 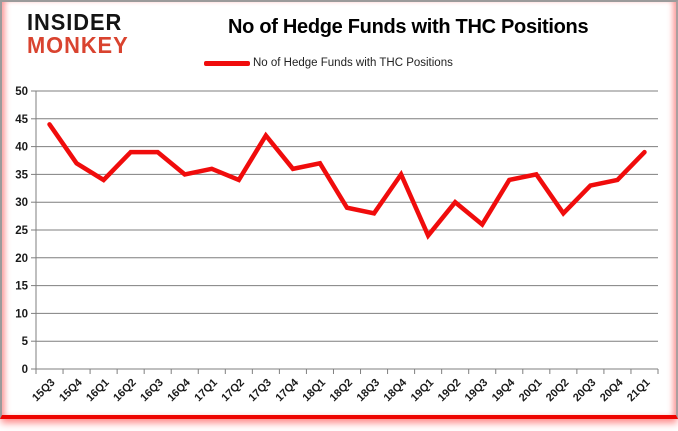 I want to click on x-axis-label: 17Q4, so click(x=288, y=390).